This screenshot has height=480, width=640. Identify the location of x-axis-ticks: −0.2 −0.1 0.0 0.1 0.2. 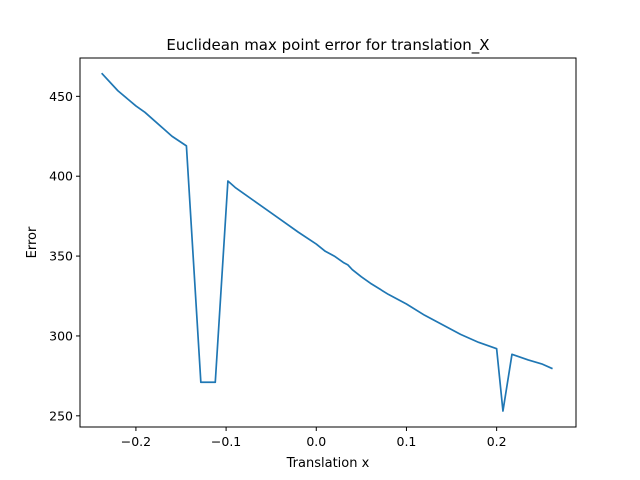
(314, 438).